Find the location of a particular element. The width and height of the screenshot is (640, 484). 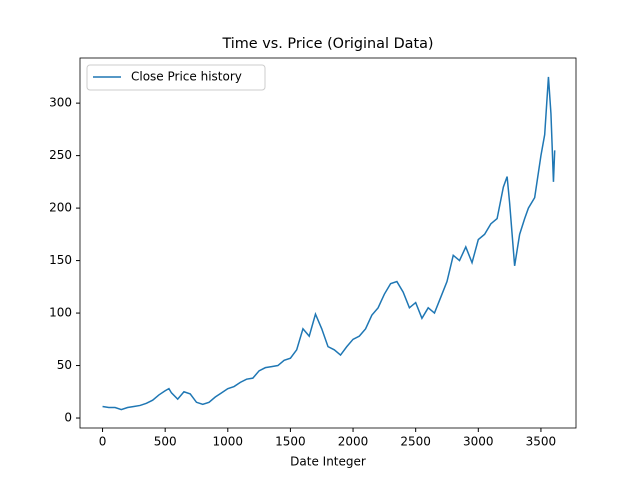

legend-box is located at coordinates (176, 77).